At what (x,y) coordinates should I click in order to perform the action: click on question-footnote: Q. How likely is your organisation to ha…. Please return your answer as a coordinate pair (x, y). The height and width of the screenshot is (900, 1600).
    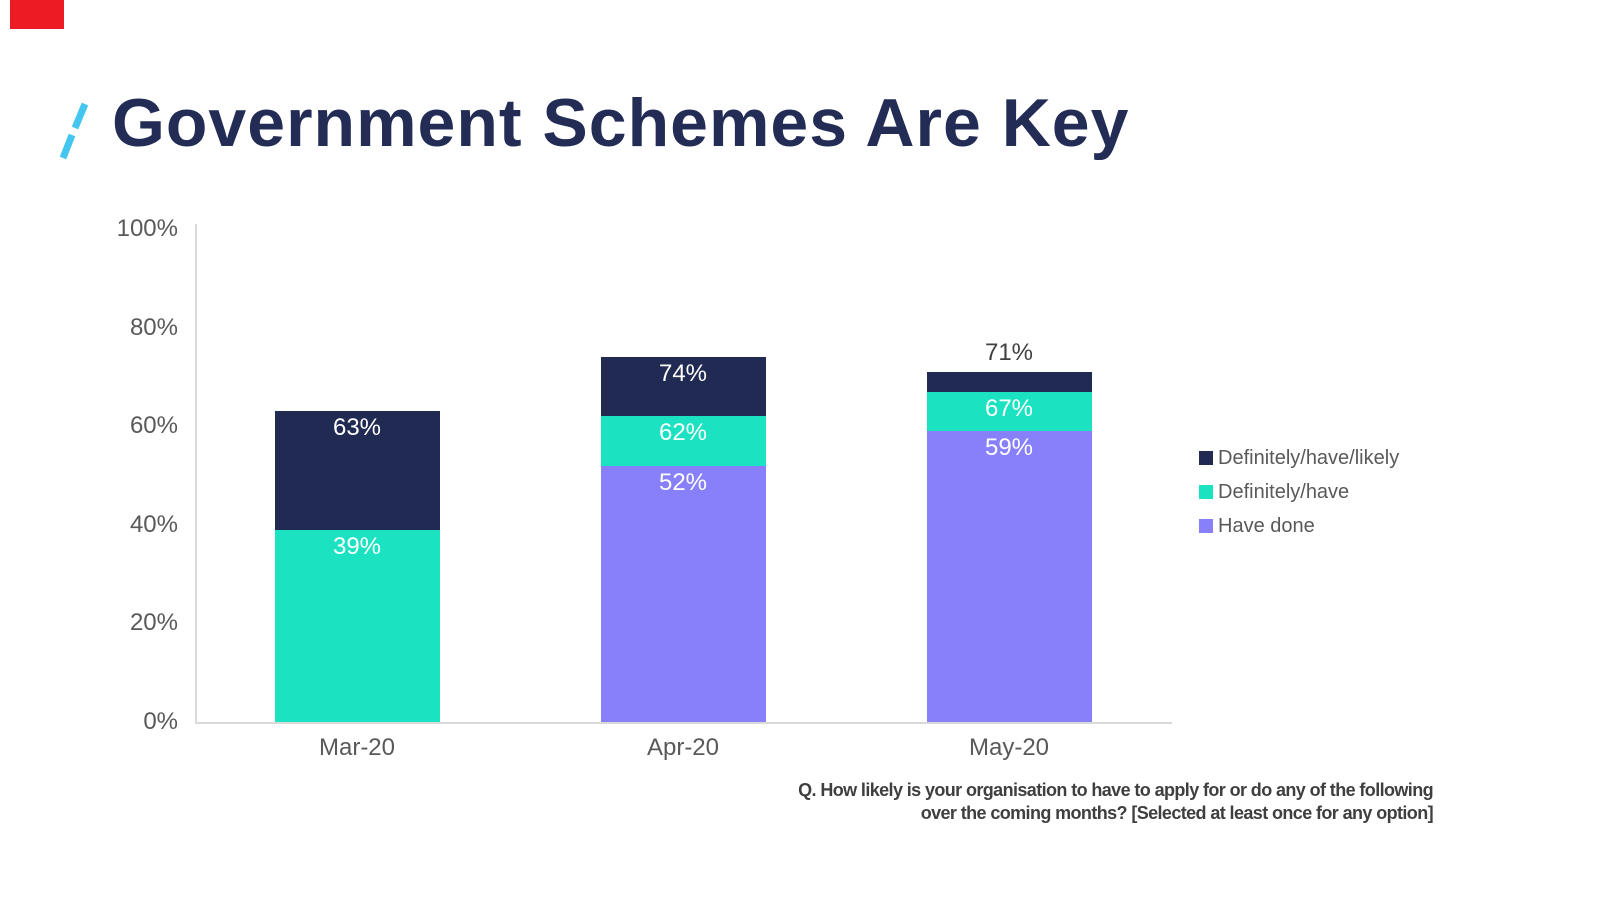
    Looking at the image, I should click on (916, 802).